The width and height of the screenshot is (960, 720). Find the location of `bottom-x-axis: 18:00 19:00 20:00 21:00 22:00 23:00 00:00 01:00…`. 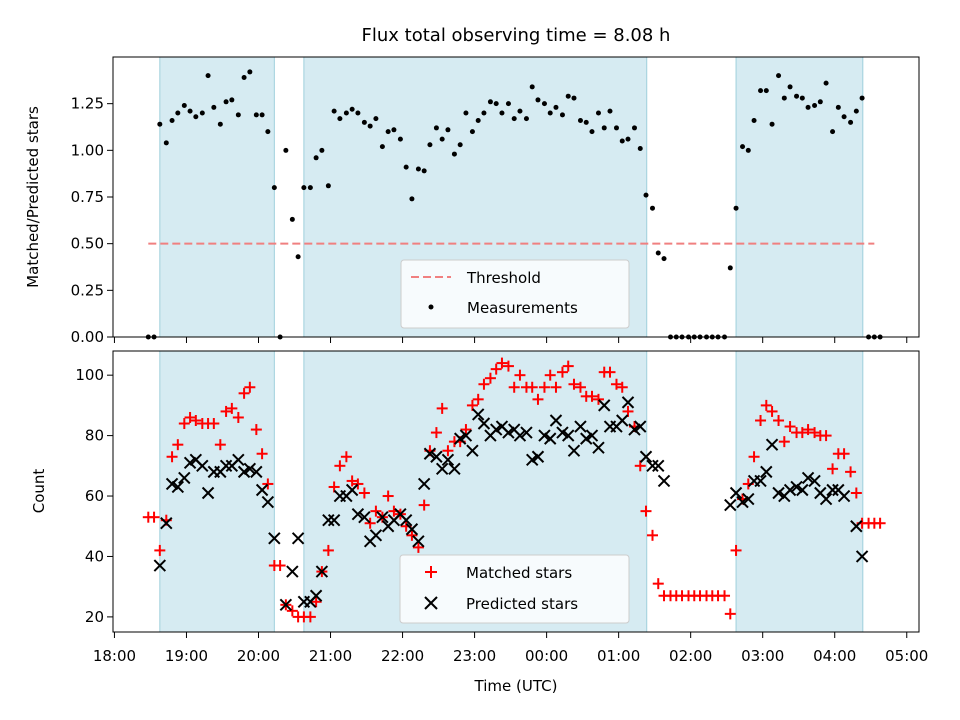

bottom-x-axis: 18:00 19:00 20:00 21:00 22:00 23:00 00:00 01:00… is located at coordinates (510, 648).